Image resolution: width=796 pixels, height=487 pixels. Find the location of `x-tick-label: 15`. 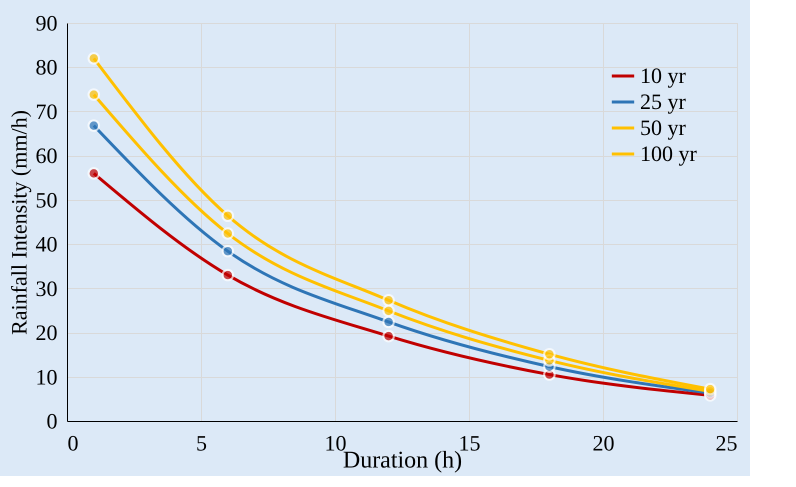

x-tick-label: 15 is located at coordinates (469, 443).